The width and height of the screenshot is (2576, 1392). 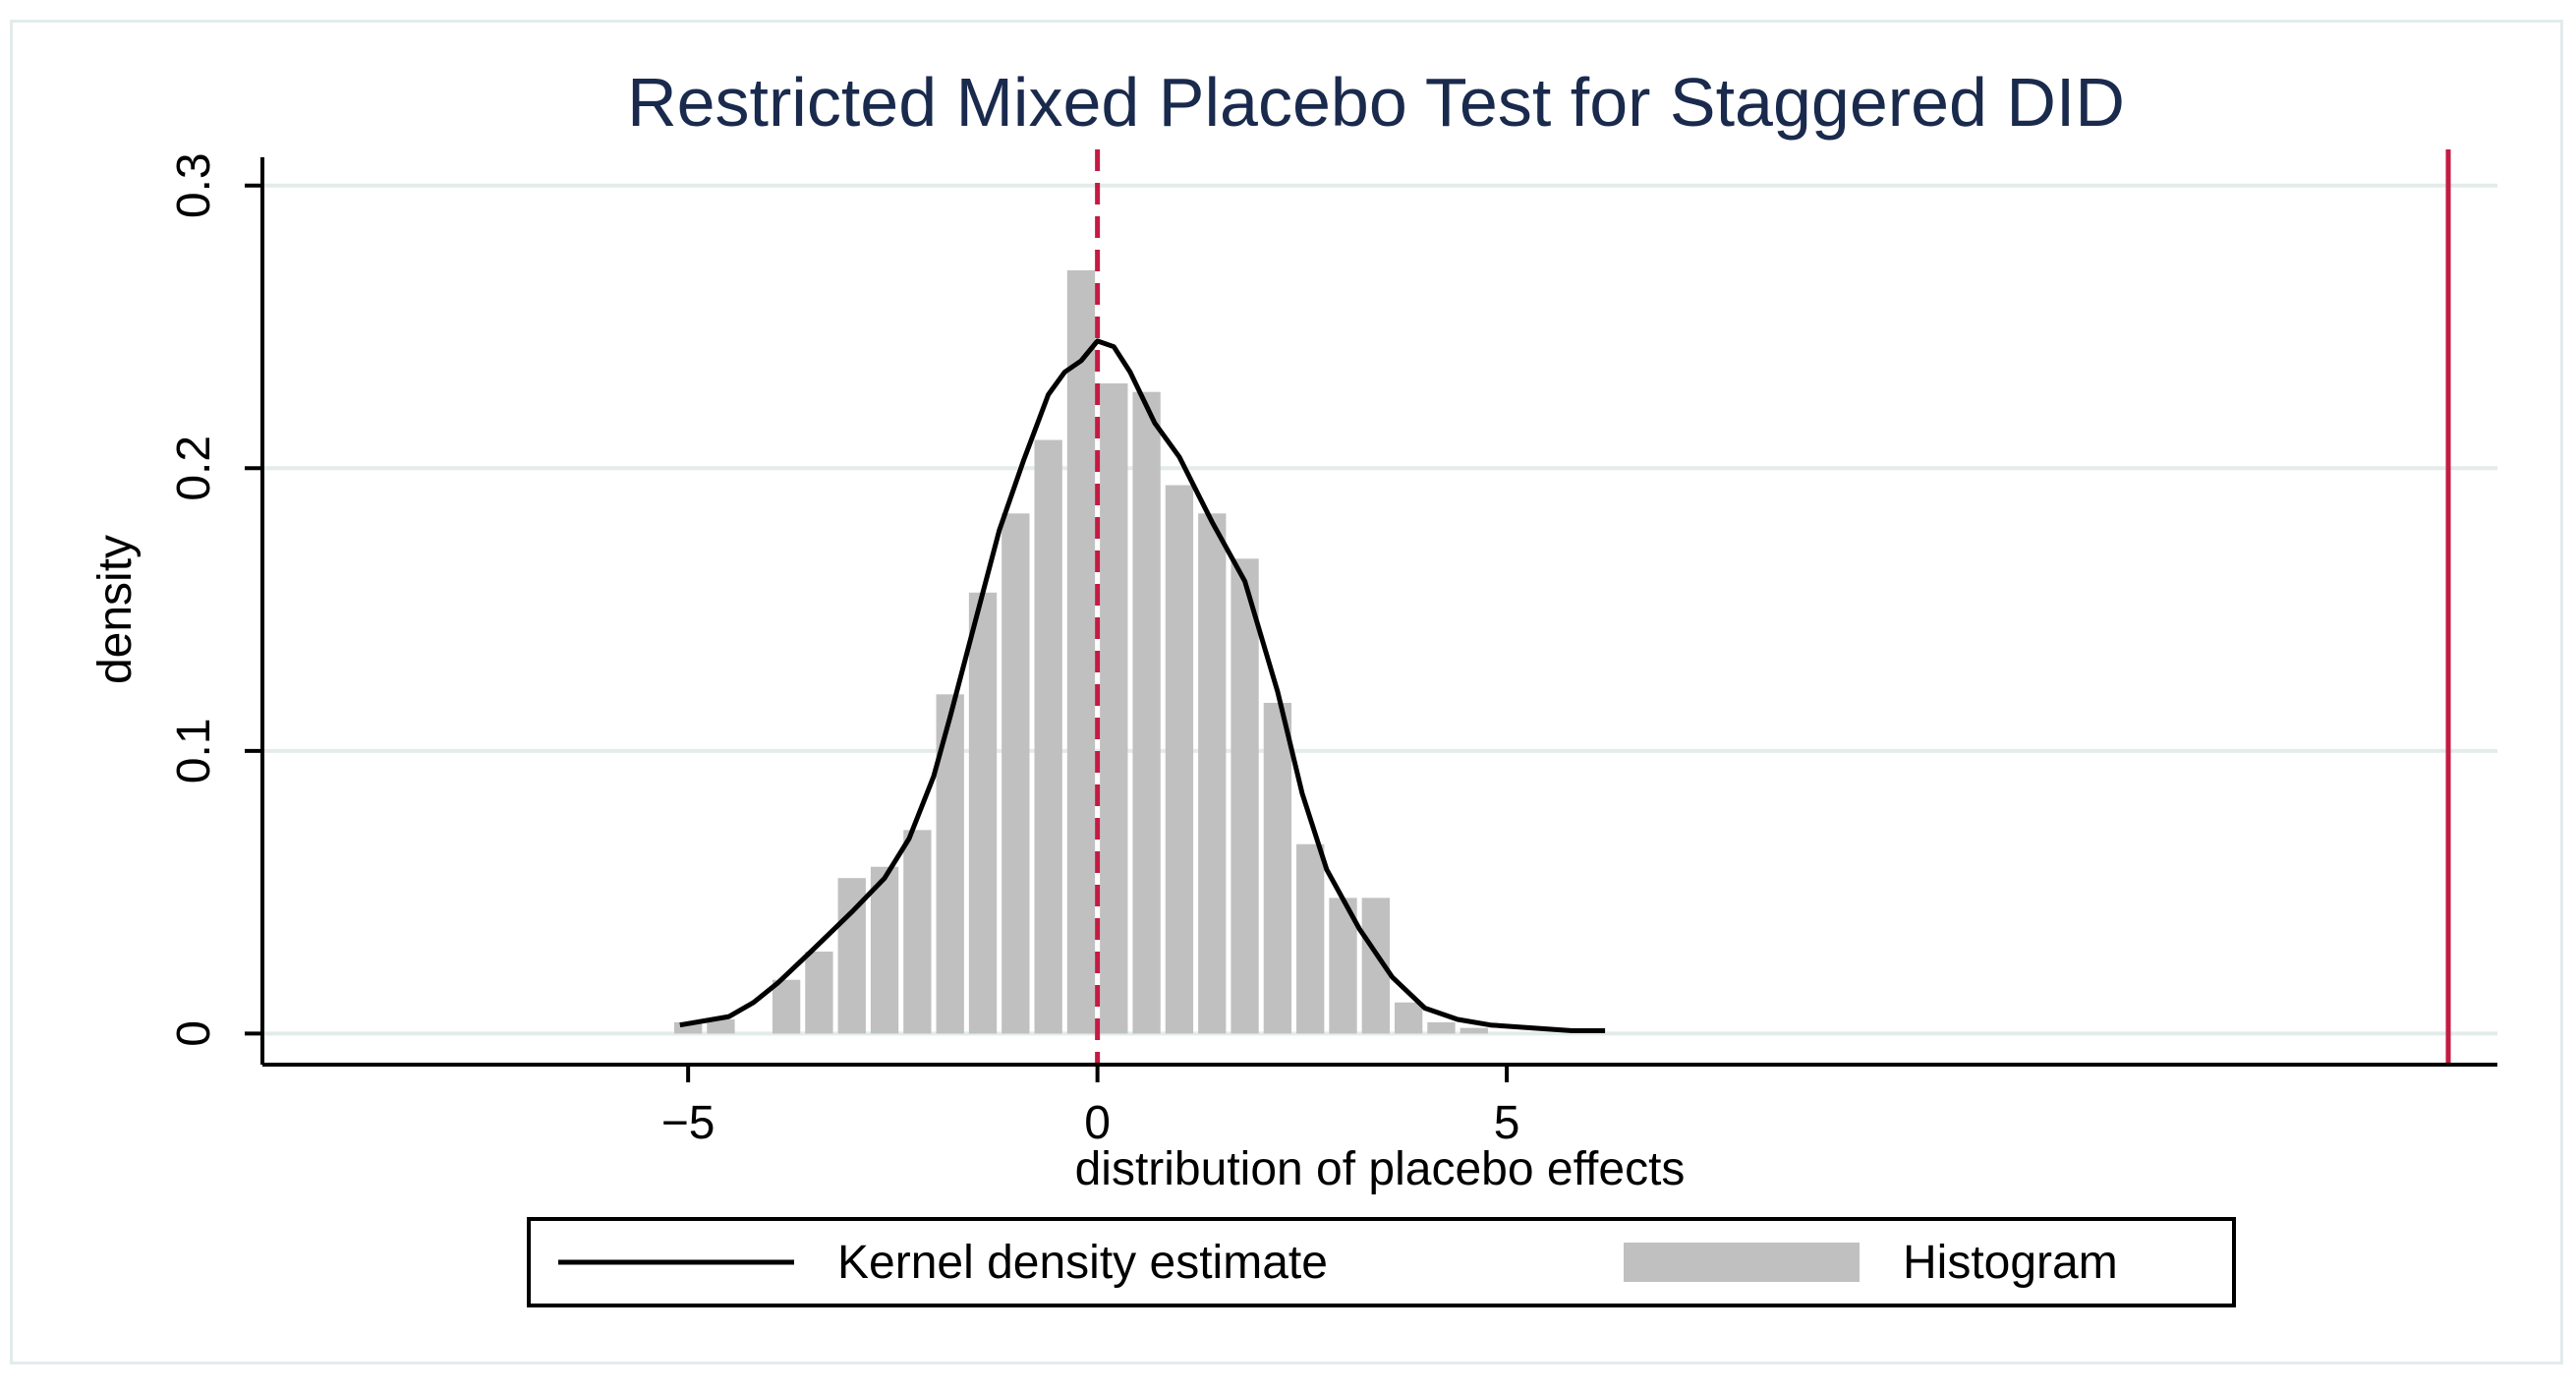 I want to click on legend: Kernel density estimate Histogram, so click(x=1382, y=1262).